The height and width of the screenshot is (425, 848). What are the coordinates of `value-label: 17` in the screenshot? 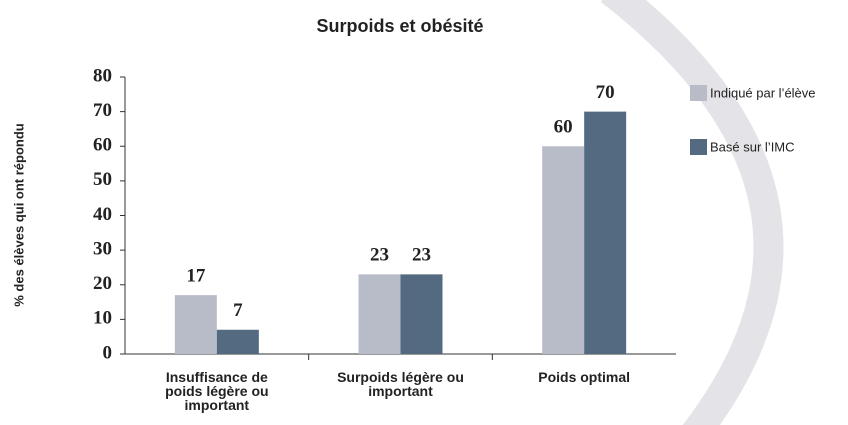 It's located at (196, 275).